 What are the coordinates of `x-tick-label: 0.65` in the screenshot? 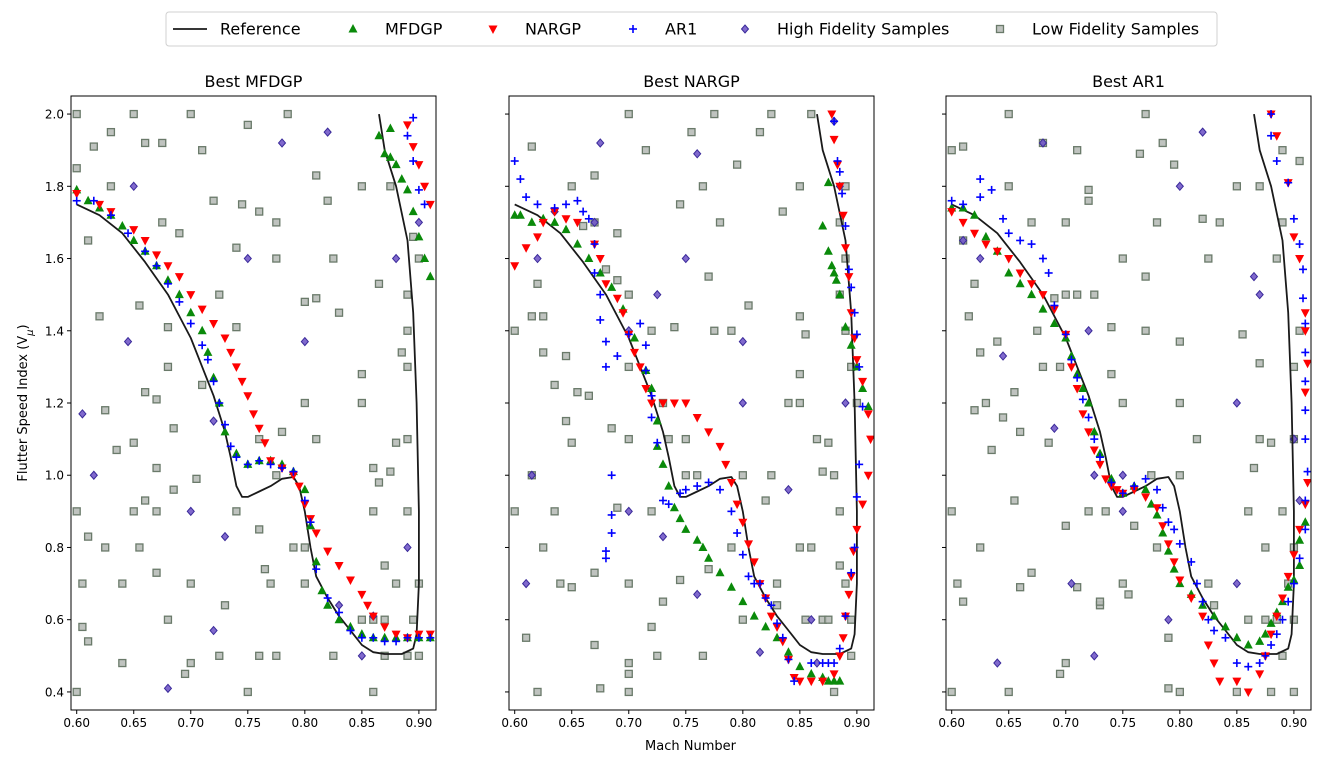 It's located at (133, 723).